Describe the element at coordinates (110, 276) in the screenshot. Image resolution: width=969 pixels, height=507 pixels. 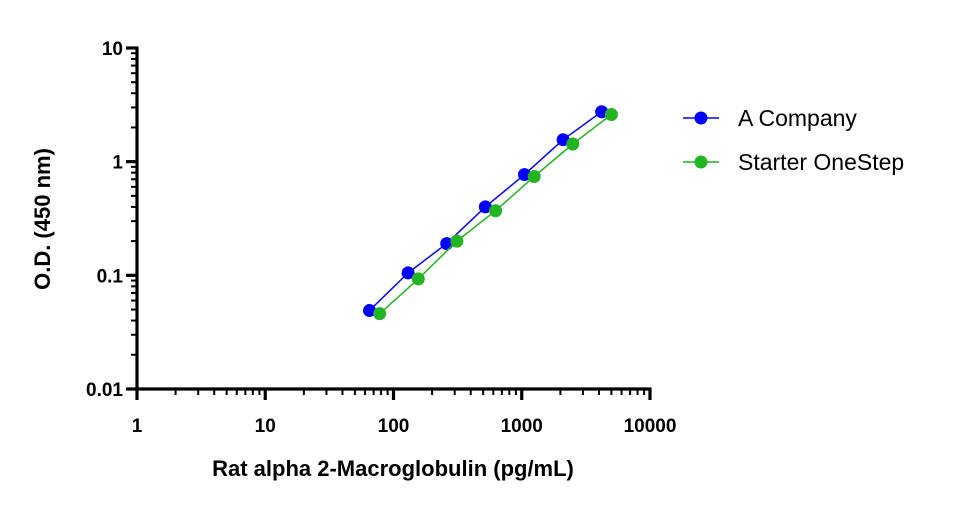
I see `y-tick-label: 0.1` at that location.